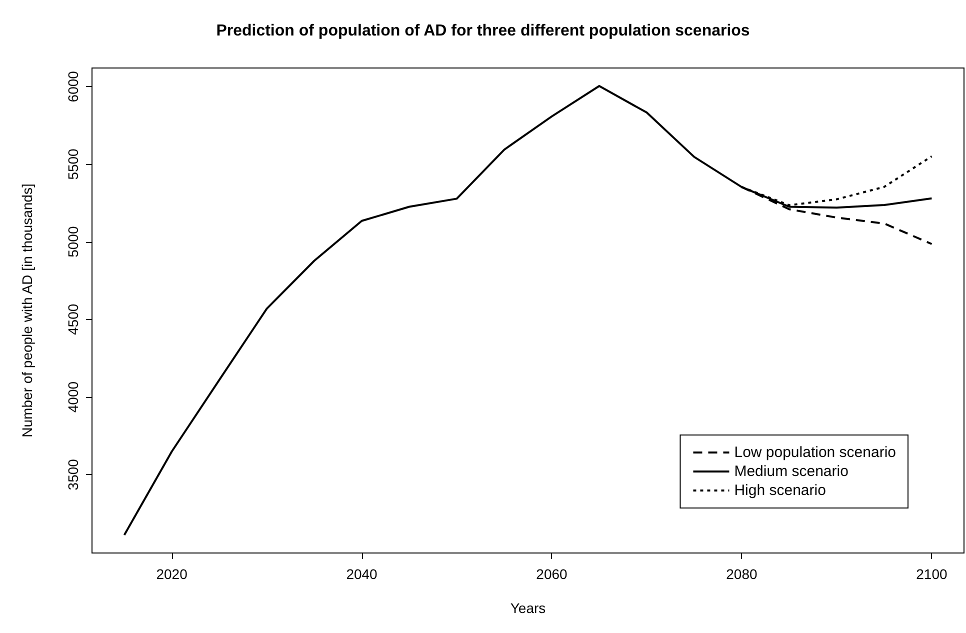 The height and width of the screenshot is (633, 966). What do you see at coordinates (73, 86) in the screenshot?
I see `y-tick-label: 6000` at bounding box center [73, 86].